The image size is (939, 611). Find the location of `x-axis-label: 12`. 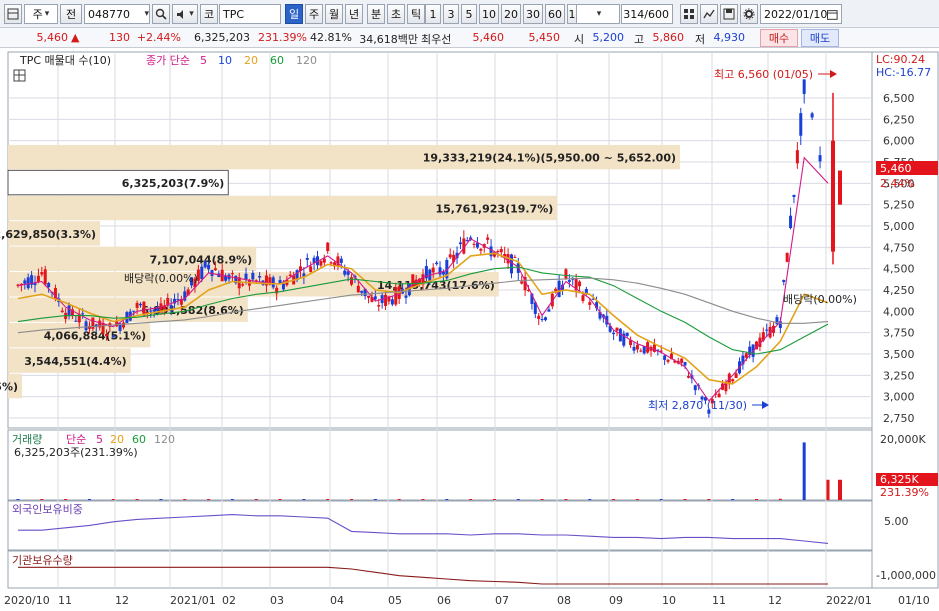

x-axis-label: 12 is located at coordinates (775, 600).